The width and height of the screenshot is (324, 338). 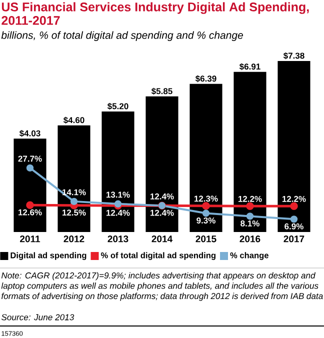 I want to click on data-label: 6.9%, so click(x=294, y=226).